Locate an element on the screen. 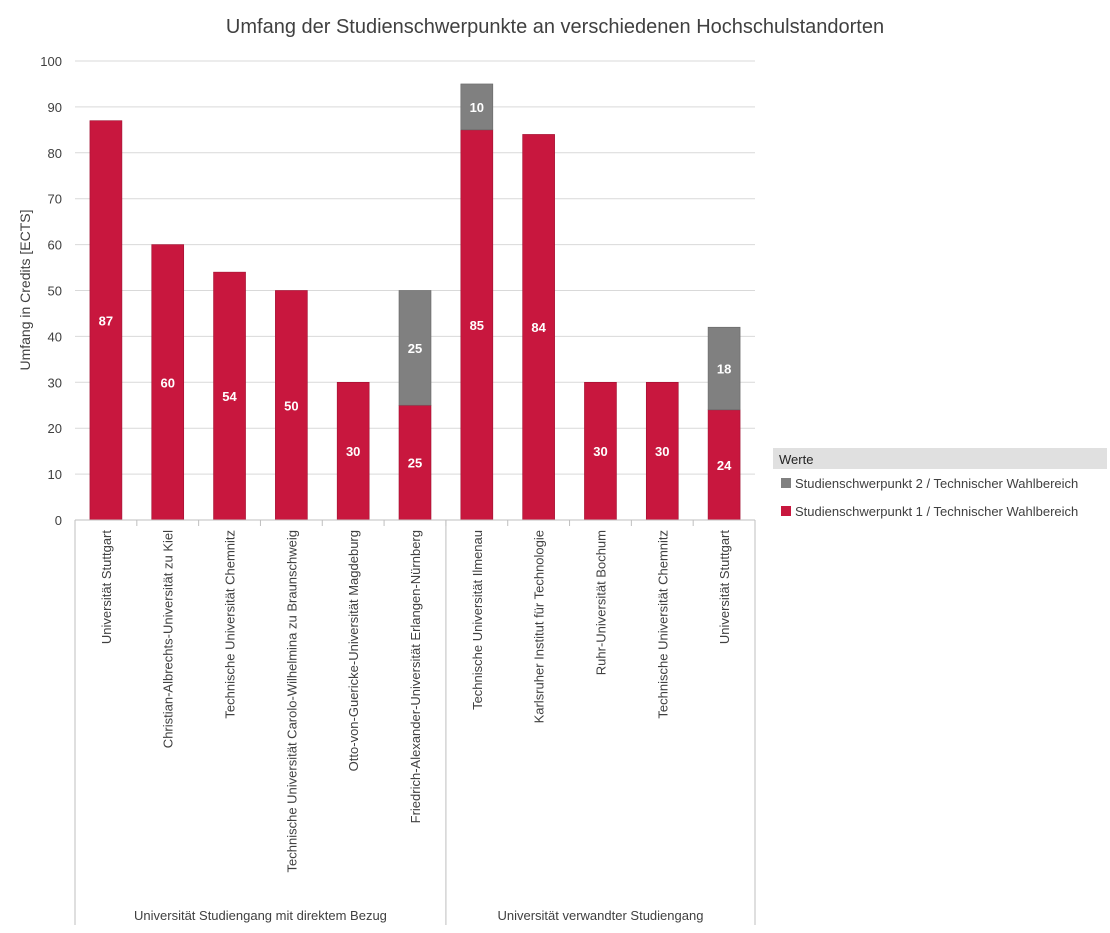  data-label: 60 is located at coordinates (167, 382).